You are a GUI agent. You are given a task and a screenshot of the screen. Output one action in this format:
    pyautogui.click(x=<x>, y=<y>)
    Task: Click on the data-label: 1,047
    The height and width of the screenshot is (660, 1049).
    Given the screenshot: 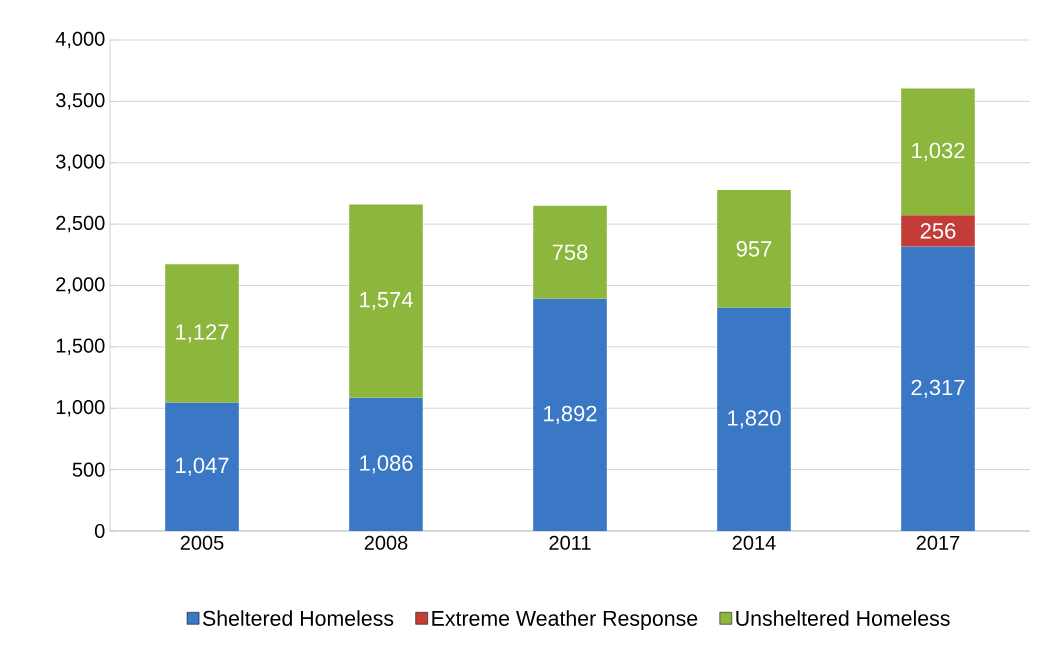 What is the action you would take?
    pyautogui.click(x=202, y=466)
    